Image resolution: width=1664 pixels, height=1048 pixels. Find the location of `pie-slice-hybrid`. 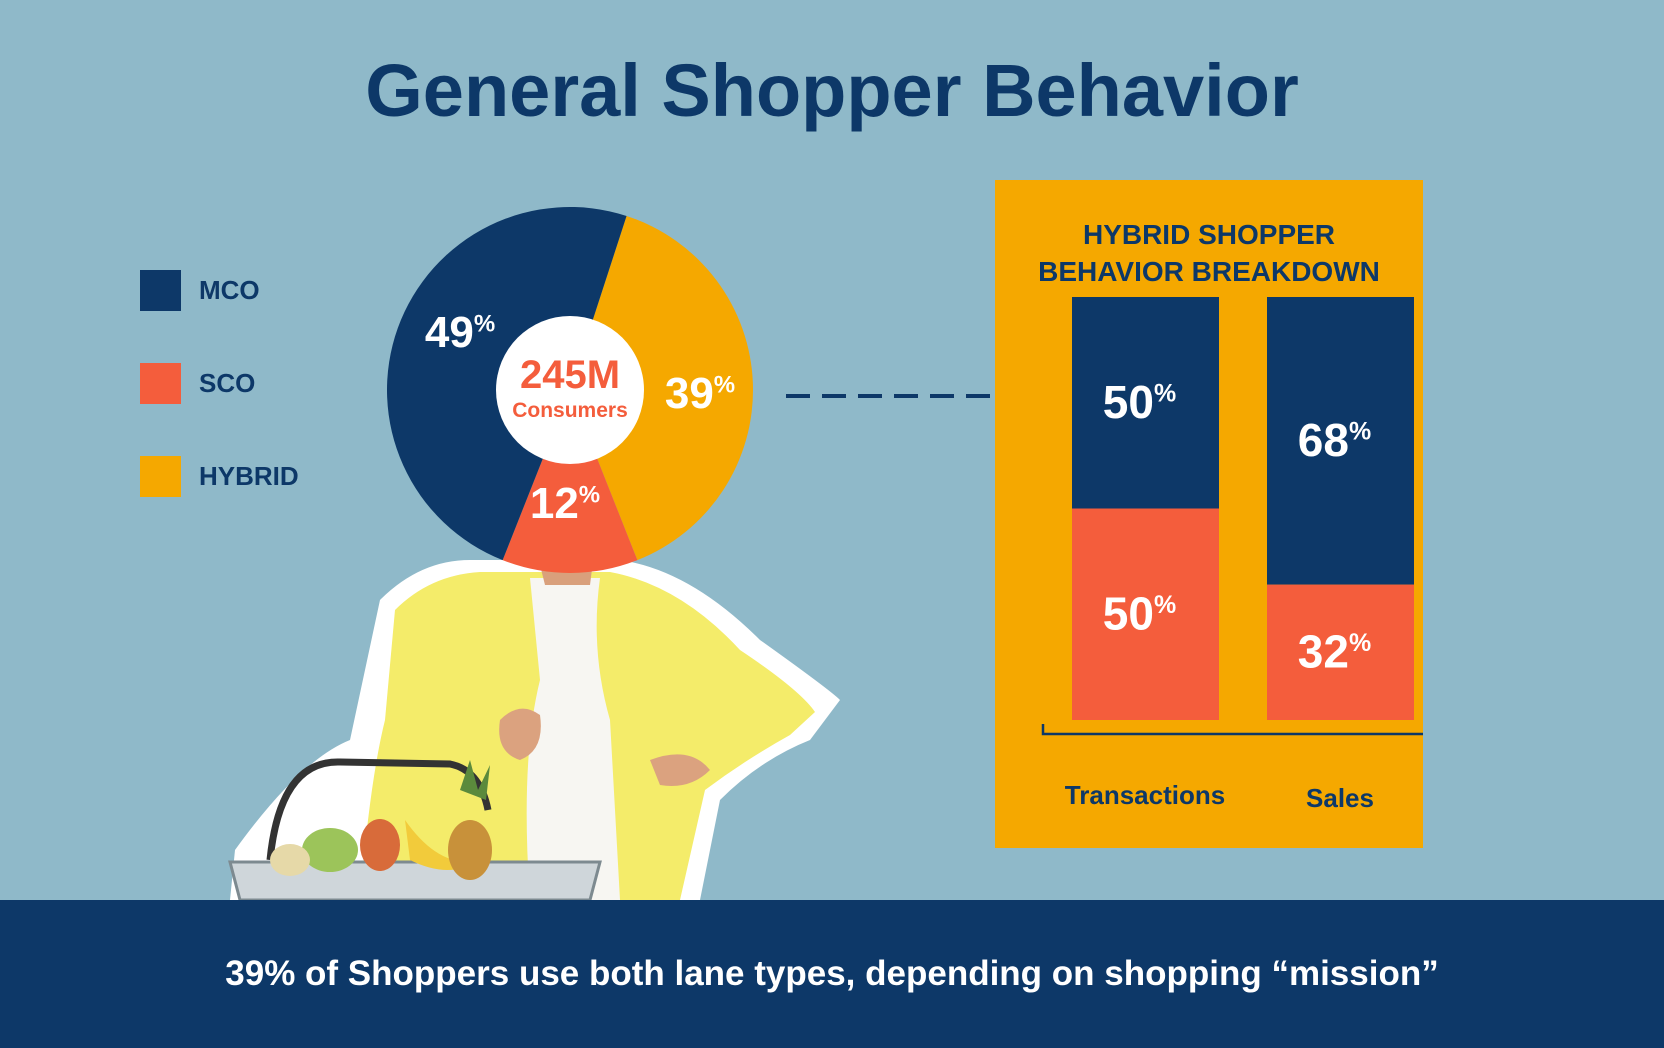

pie-slice-hybrid is located at coordinates (661, 388).